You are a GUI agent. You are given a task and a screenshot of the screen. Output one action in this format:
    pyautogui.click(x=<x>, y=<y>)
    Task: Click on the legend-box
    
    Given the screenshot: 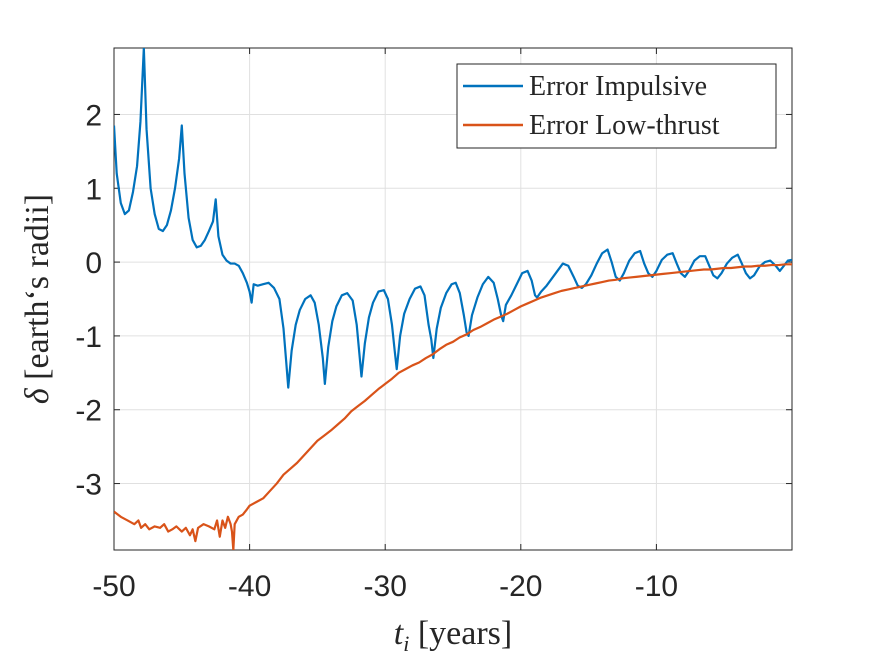 What is the action you would take?
    pyautogui.click(x=616, y=106)
    